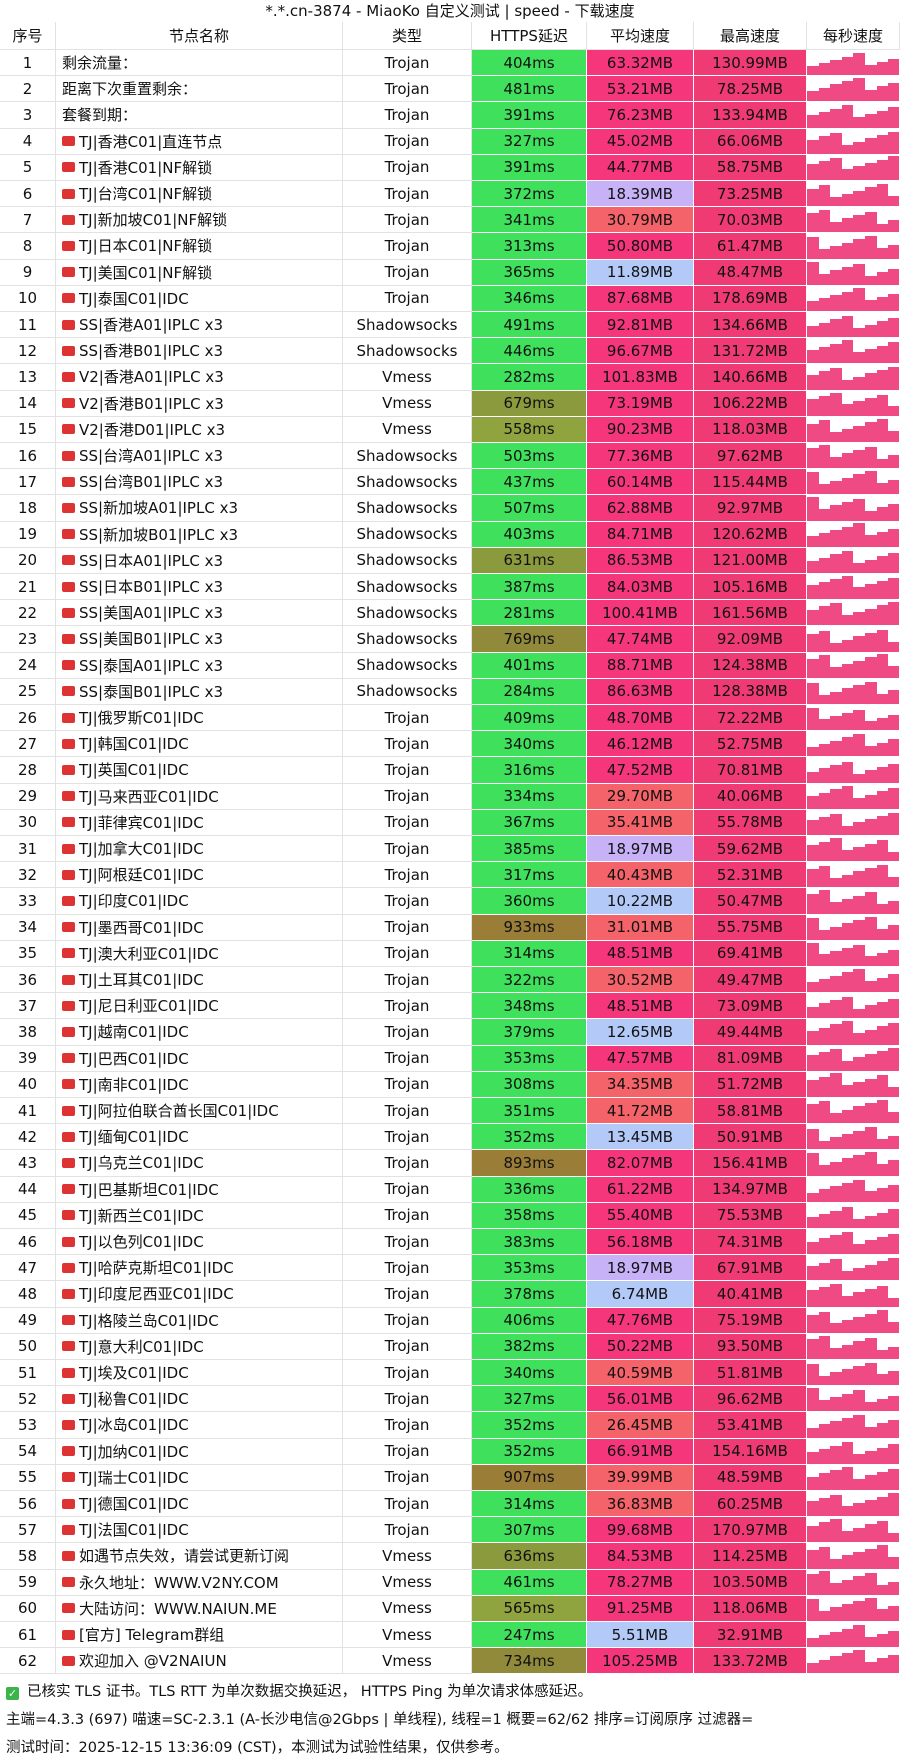  Describe the element at coordinates (750, 403) in the screenshot. I see `text: 106.22MB` at that location.